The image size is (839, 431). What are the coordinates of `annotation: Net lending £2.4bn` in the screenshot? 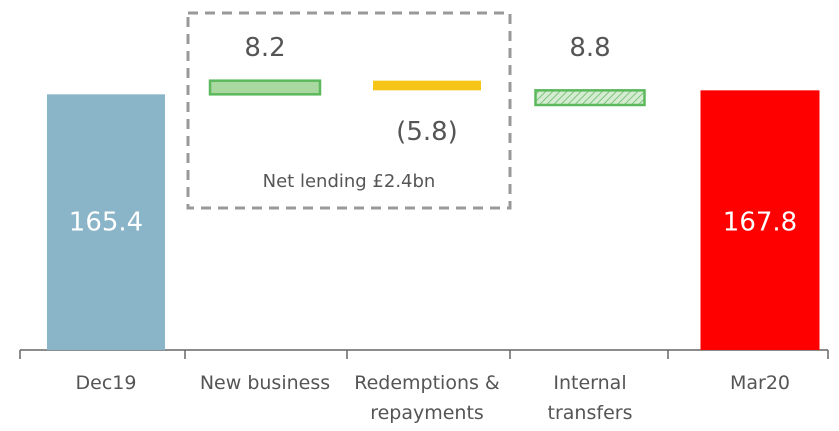 It's located at (349, 181).